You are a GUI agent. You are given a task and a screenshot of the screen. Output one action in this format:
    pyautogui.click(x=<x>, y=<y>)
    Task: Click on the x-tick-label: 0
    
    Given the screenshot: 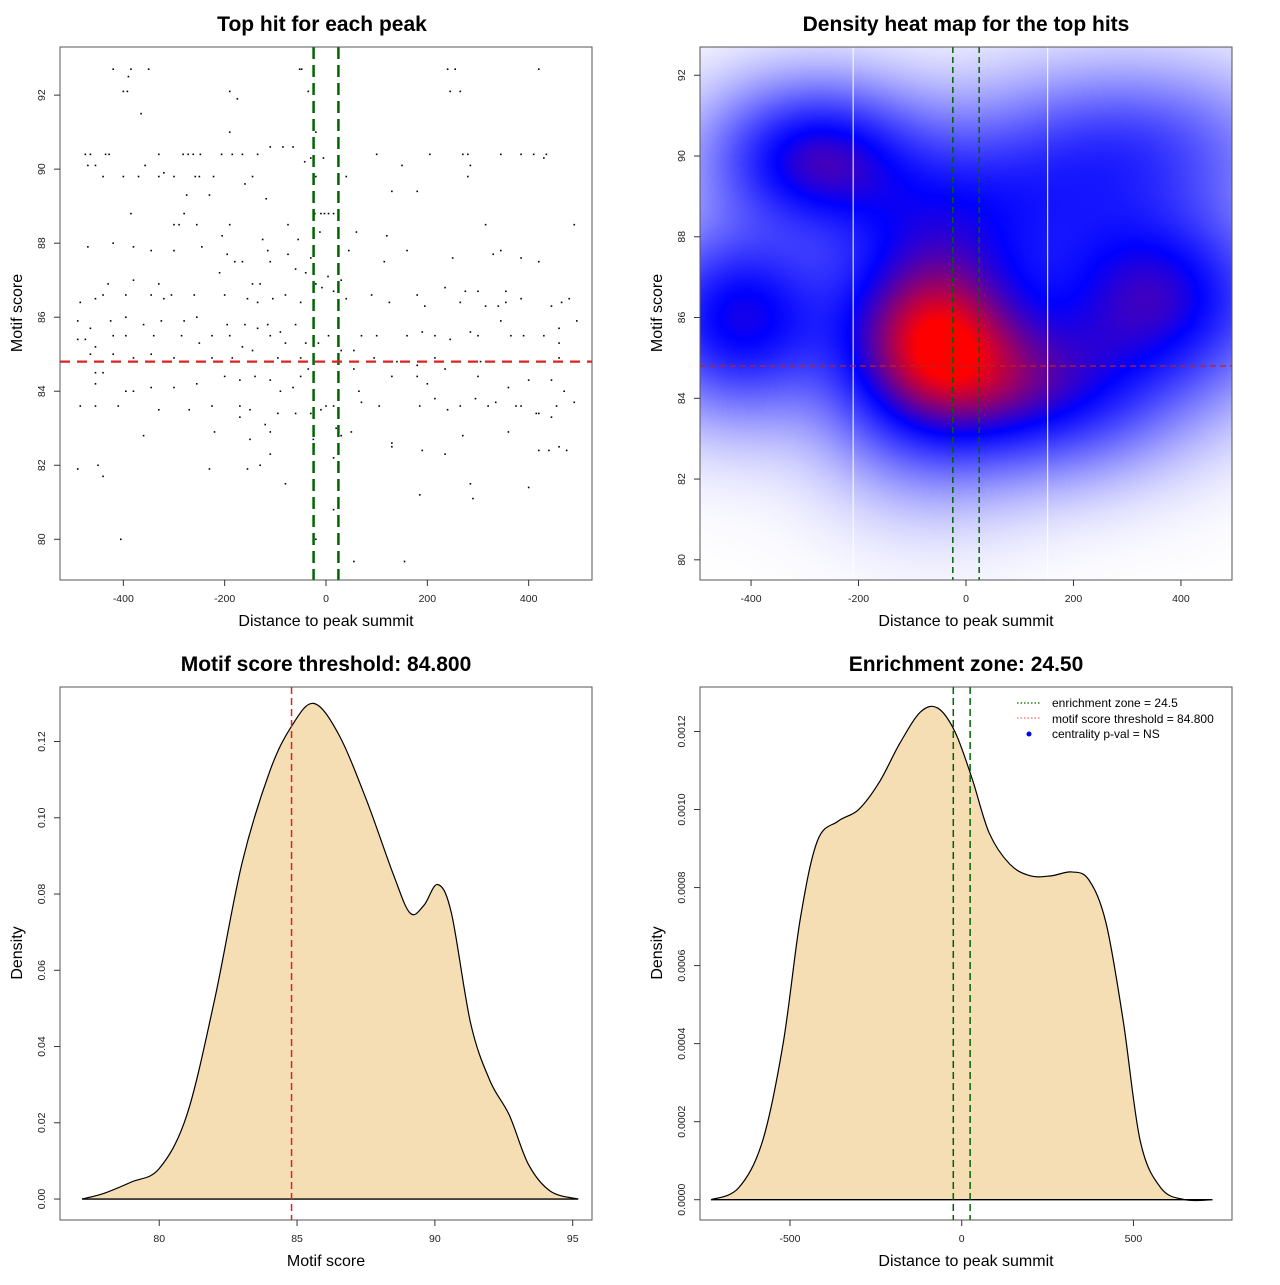 What is the action you would take?
    pyautogui.click(x=326, y=599)
    